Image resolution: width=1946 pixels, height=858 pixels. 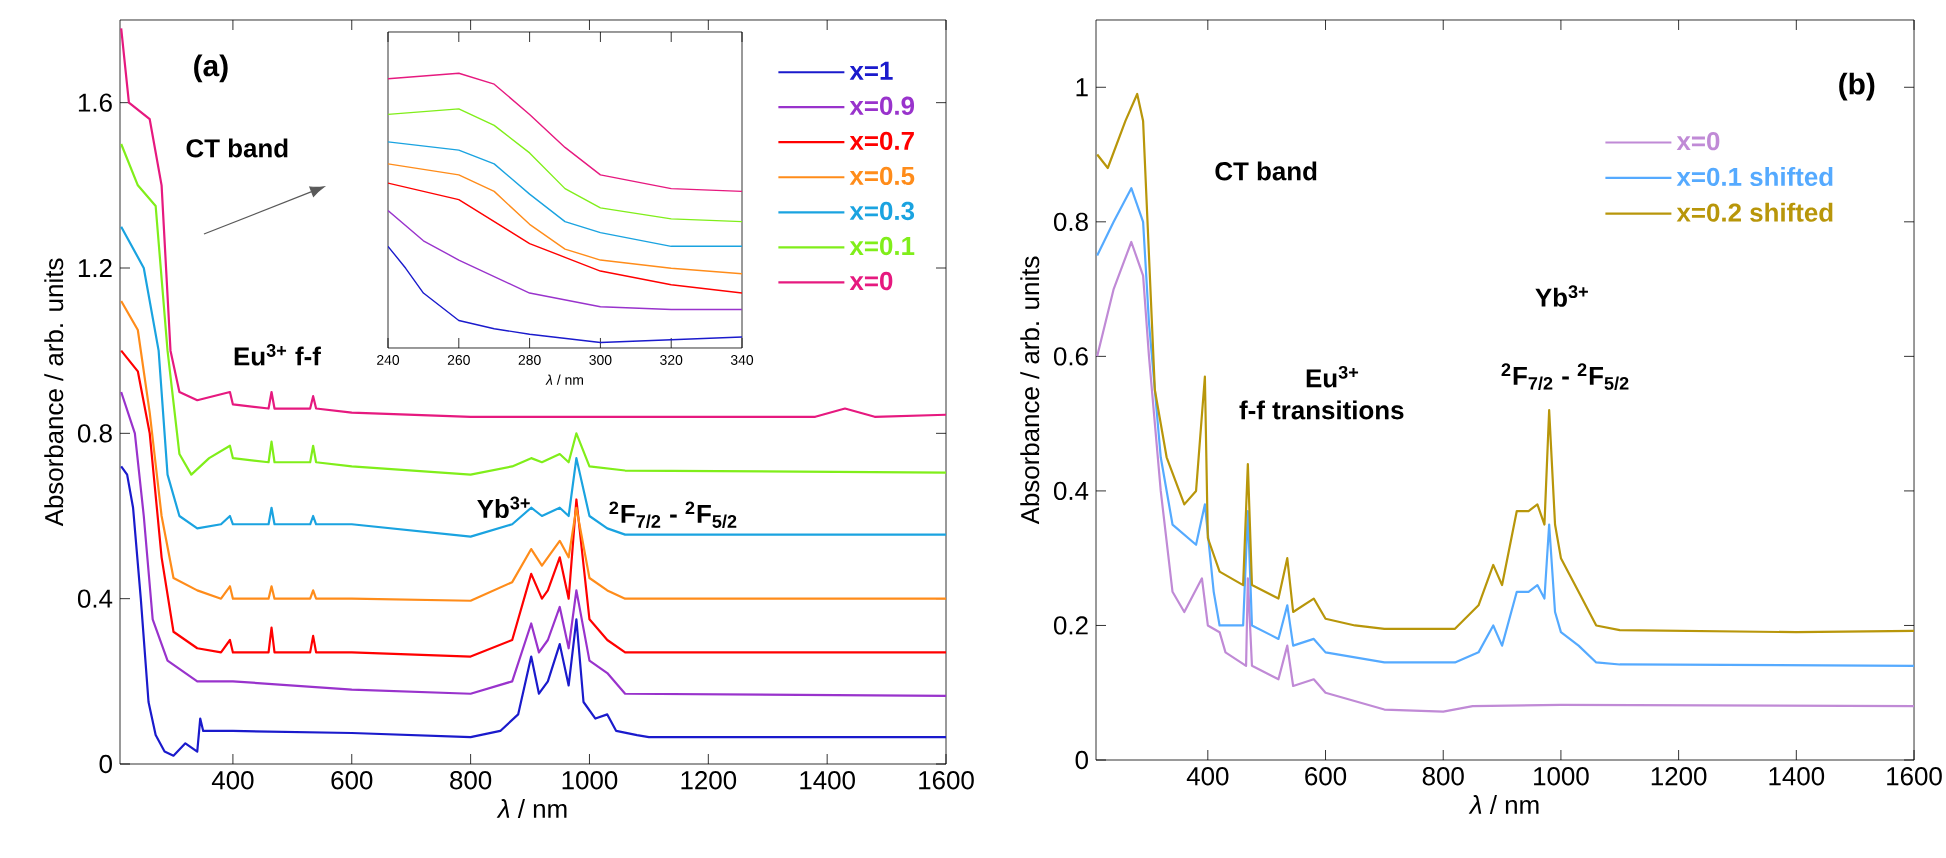 What do you see at coordinates (1070, 625) in the screenshot?
I see `y-tick-label: 0.2` at bounding box center [1070, 625].